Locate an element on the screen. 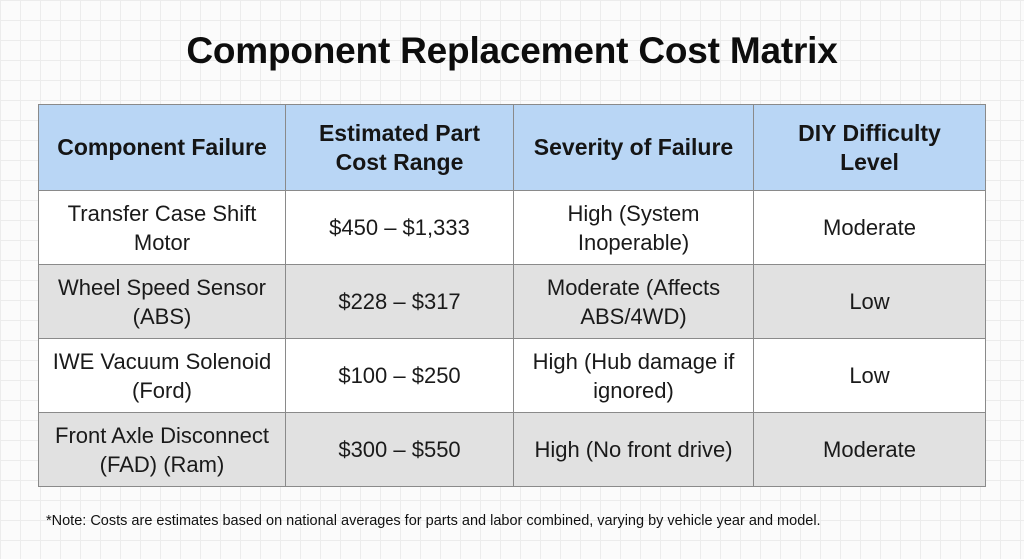 The image size is (1024, 559). cell-cost: $228 – $317 is located at coordinates (399, 301).